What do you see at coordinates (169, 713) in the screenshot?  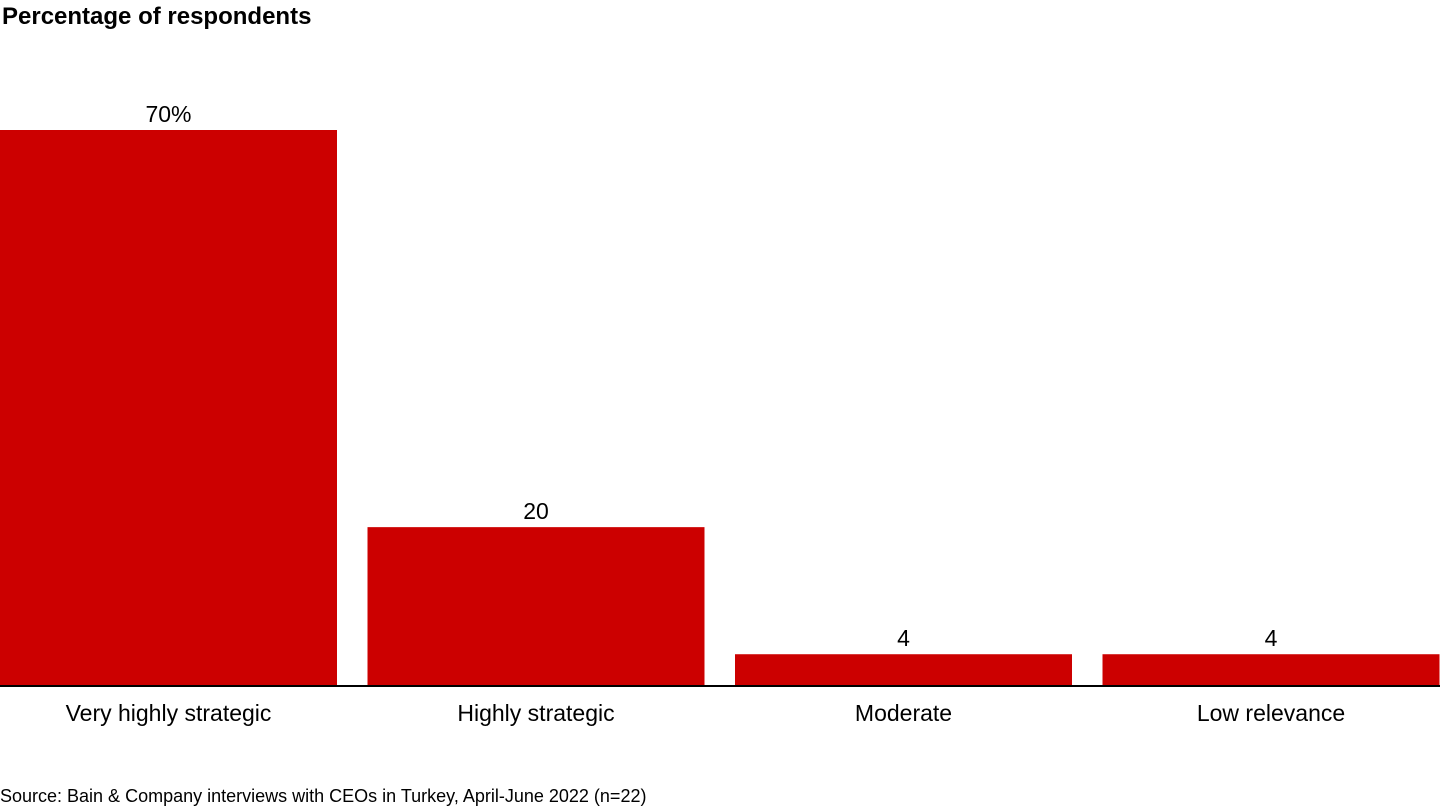 I see `category-label: Very highly strategic` at bounding box center [169, 713].